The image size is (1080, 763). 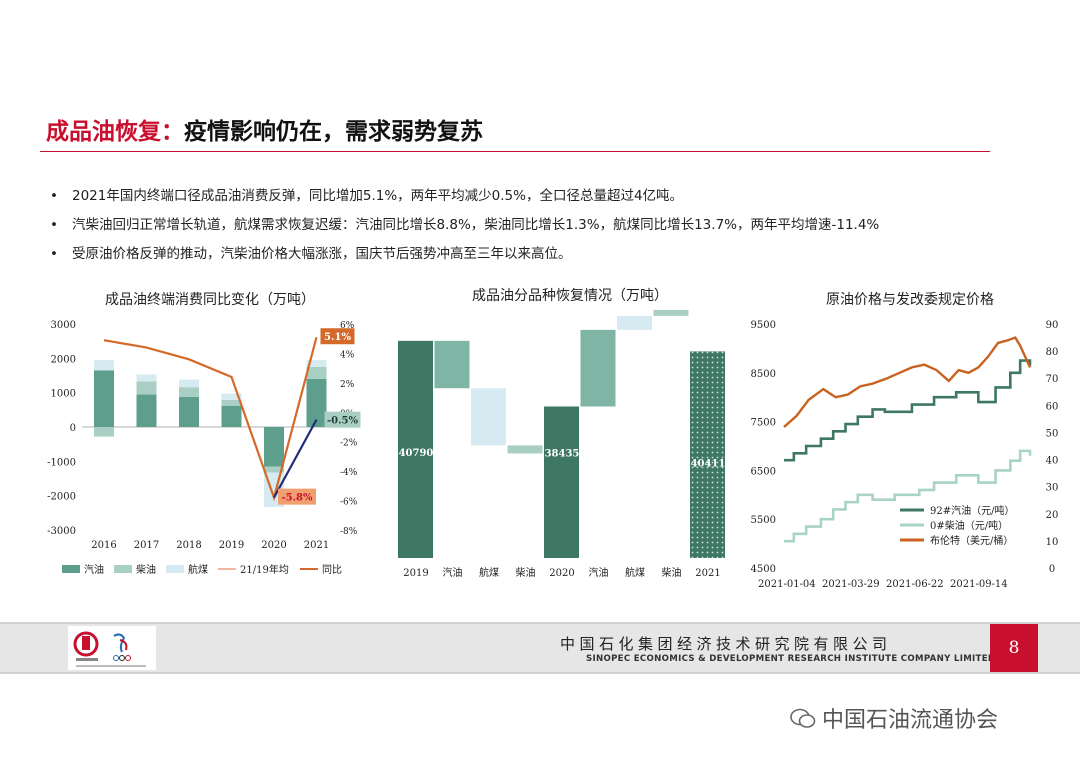 What do you see at coordinates (763, 520) in the screenshot?
I see `y-tick-label: 5500` at bounding box center [763, 520].